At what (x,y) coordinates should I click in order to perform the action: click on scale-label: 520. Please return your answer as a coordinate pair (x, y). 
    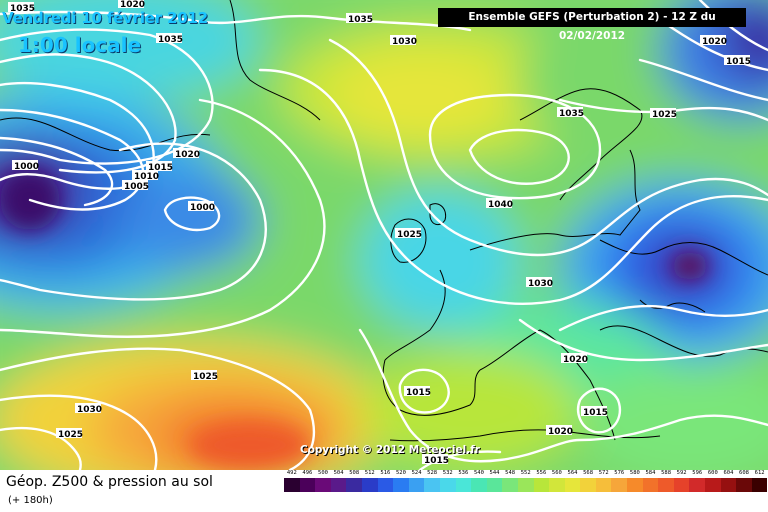
    Looking at the image, I should click on (400, 473).